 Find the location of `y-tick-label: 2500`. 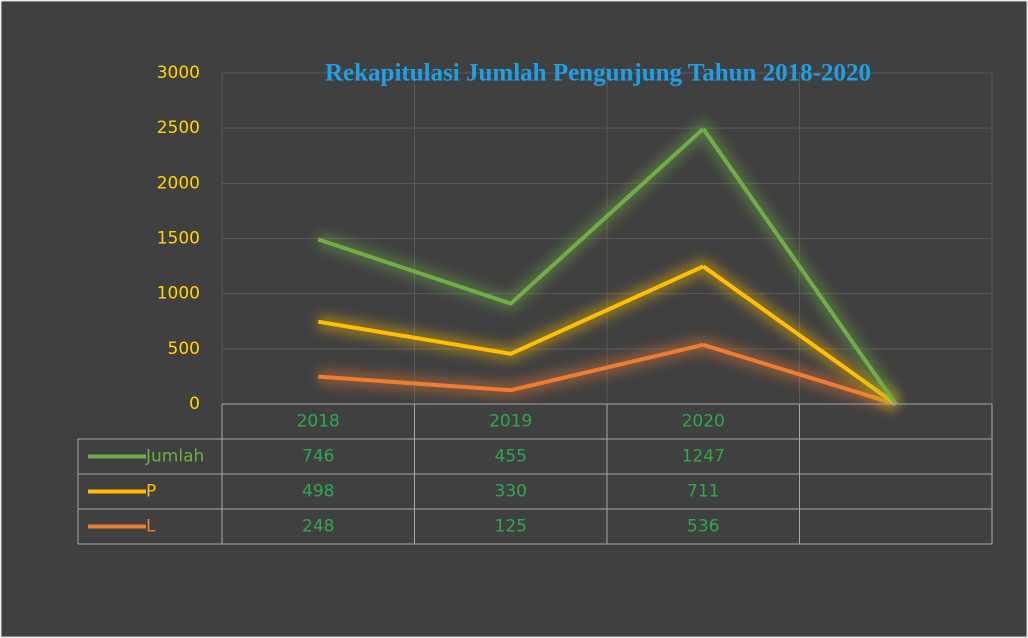

y-tick-label: 2500 is located at coordinates (178, 128).